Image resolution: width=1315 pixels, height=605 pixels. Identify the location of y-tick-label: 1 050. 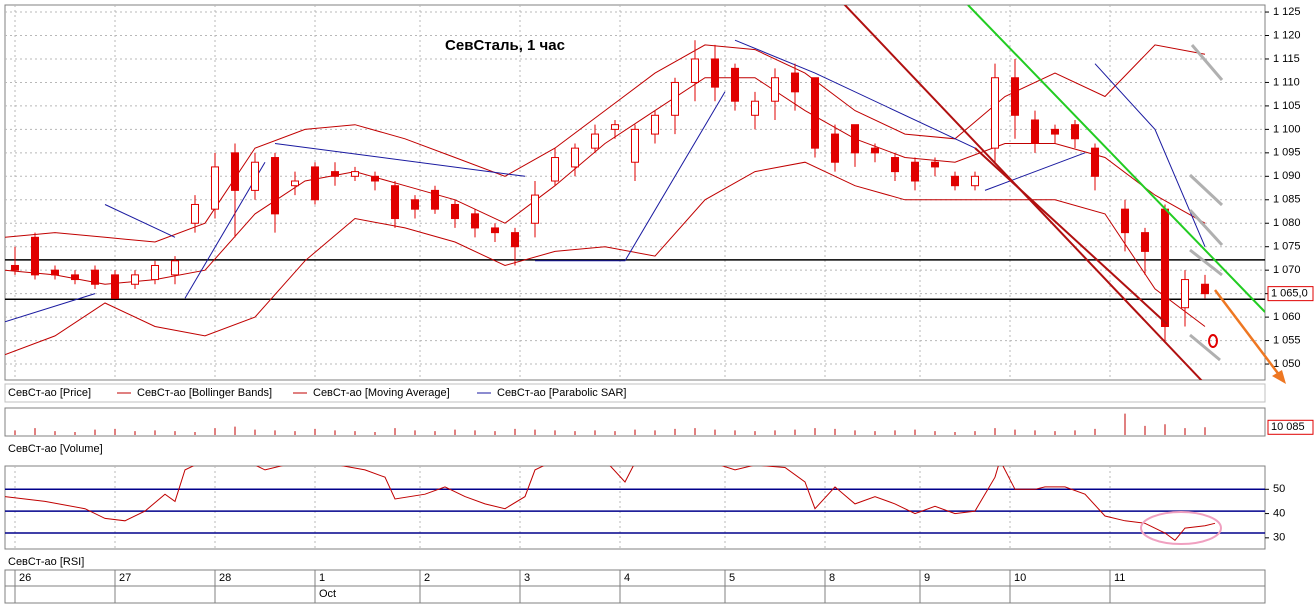
(1287, 364).